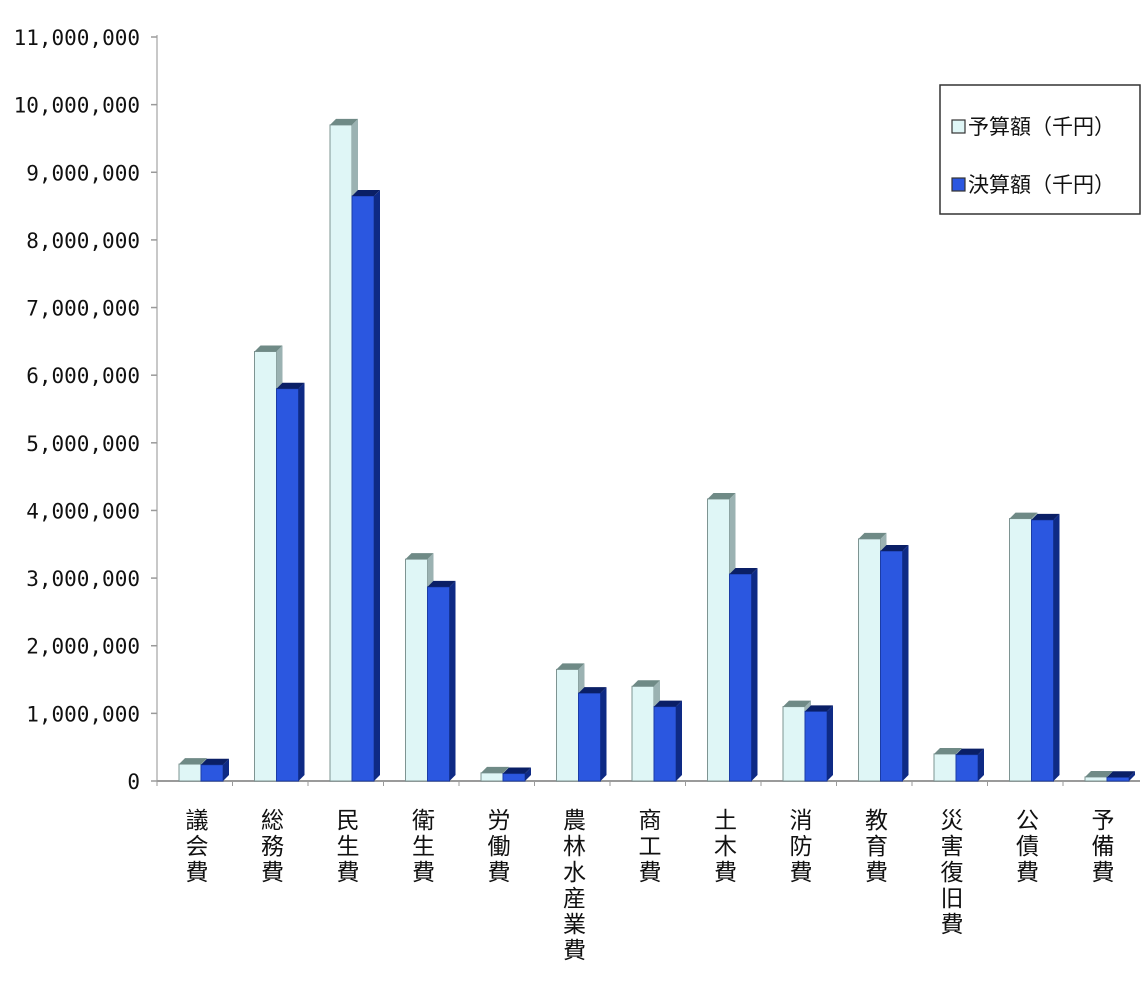 The height and width of the screenshot is (984, 1144). I want to click on x-category-label: 衛生費, so click(423, 847).